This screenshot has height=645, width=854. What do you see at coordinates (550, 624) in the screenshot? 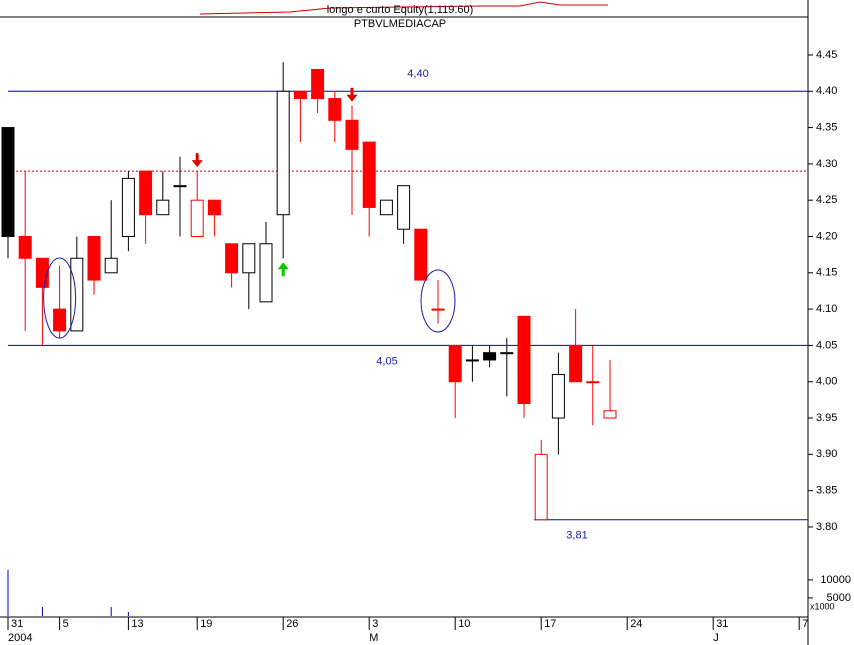
I see `x-tick-label: 17` at bounding box center [550, 624].